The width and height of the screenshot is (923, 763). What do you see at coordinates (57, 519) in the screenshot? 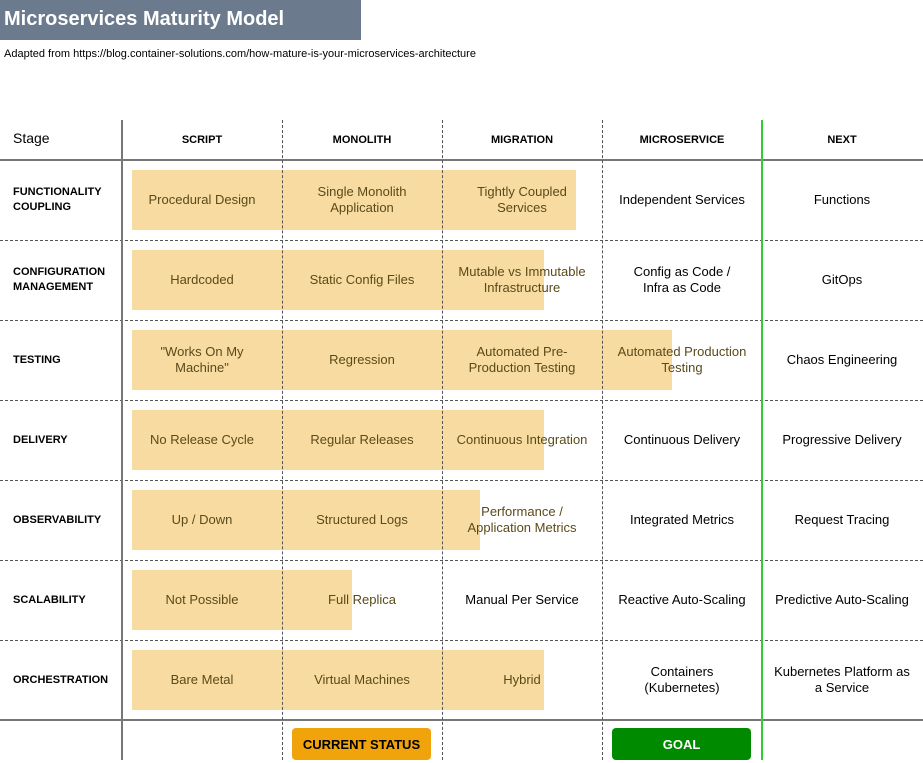
I see `row-label: OBSERVABILITY` at bounding box center [57, 519].